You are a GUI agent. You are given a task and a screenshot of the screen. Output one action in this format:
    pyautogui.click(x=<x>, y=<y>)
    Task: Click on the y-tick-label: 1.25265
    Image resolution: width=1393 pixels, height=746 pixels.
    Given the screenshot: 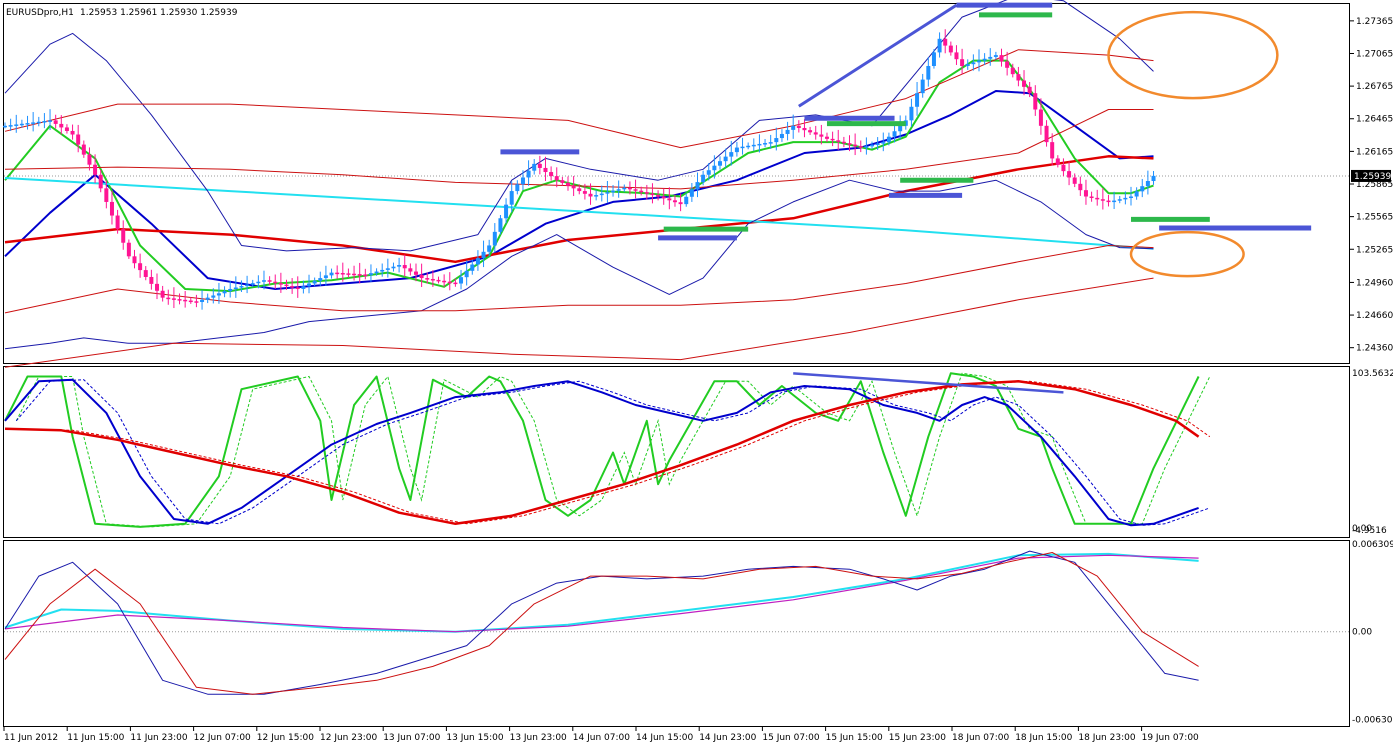 What is the action you would take?
    pyautogui.click(x=1374, y=250)
    